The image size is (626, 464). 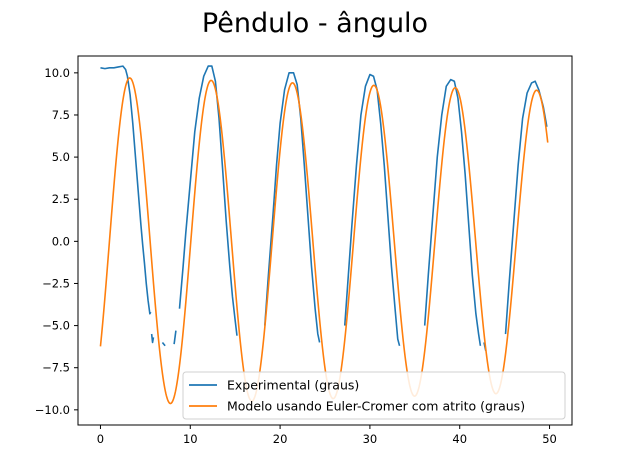 What do you see at coordinates (61, 157) in the screenshot?
I see `y-tick-label: 5.0` at bounding box center [61, 157].